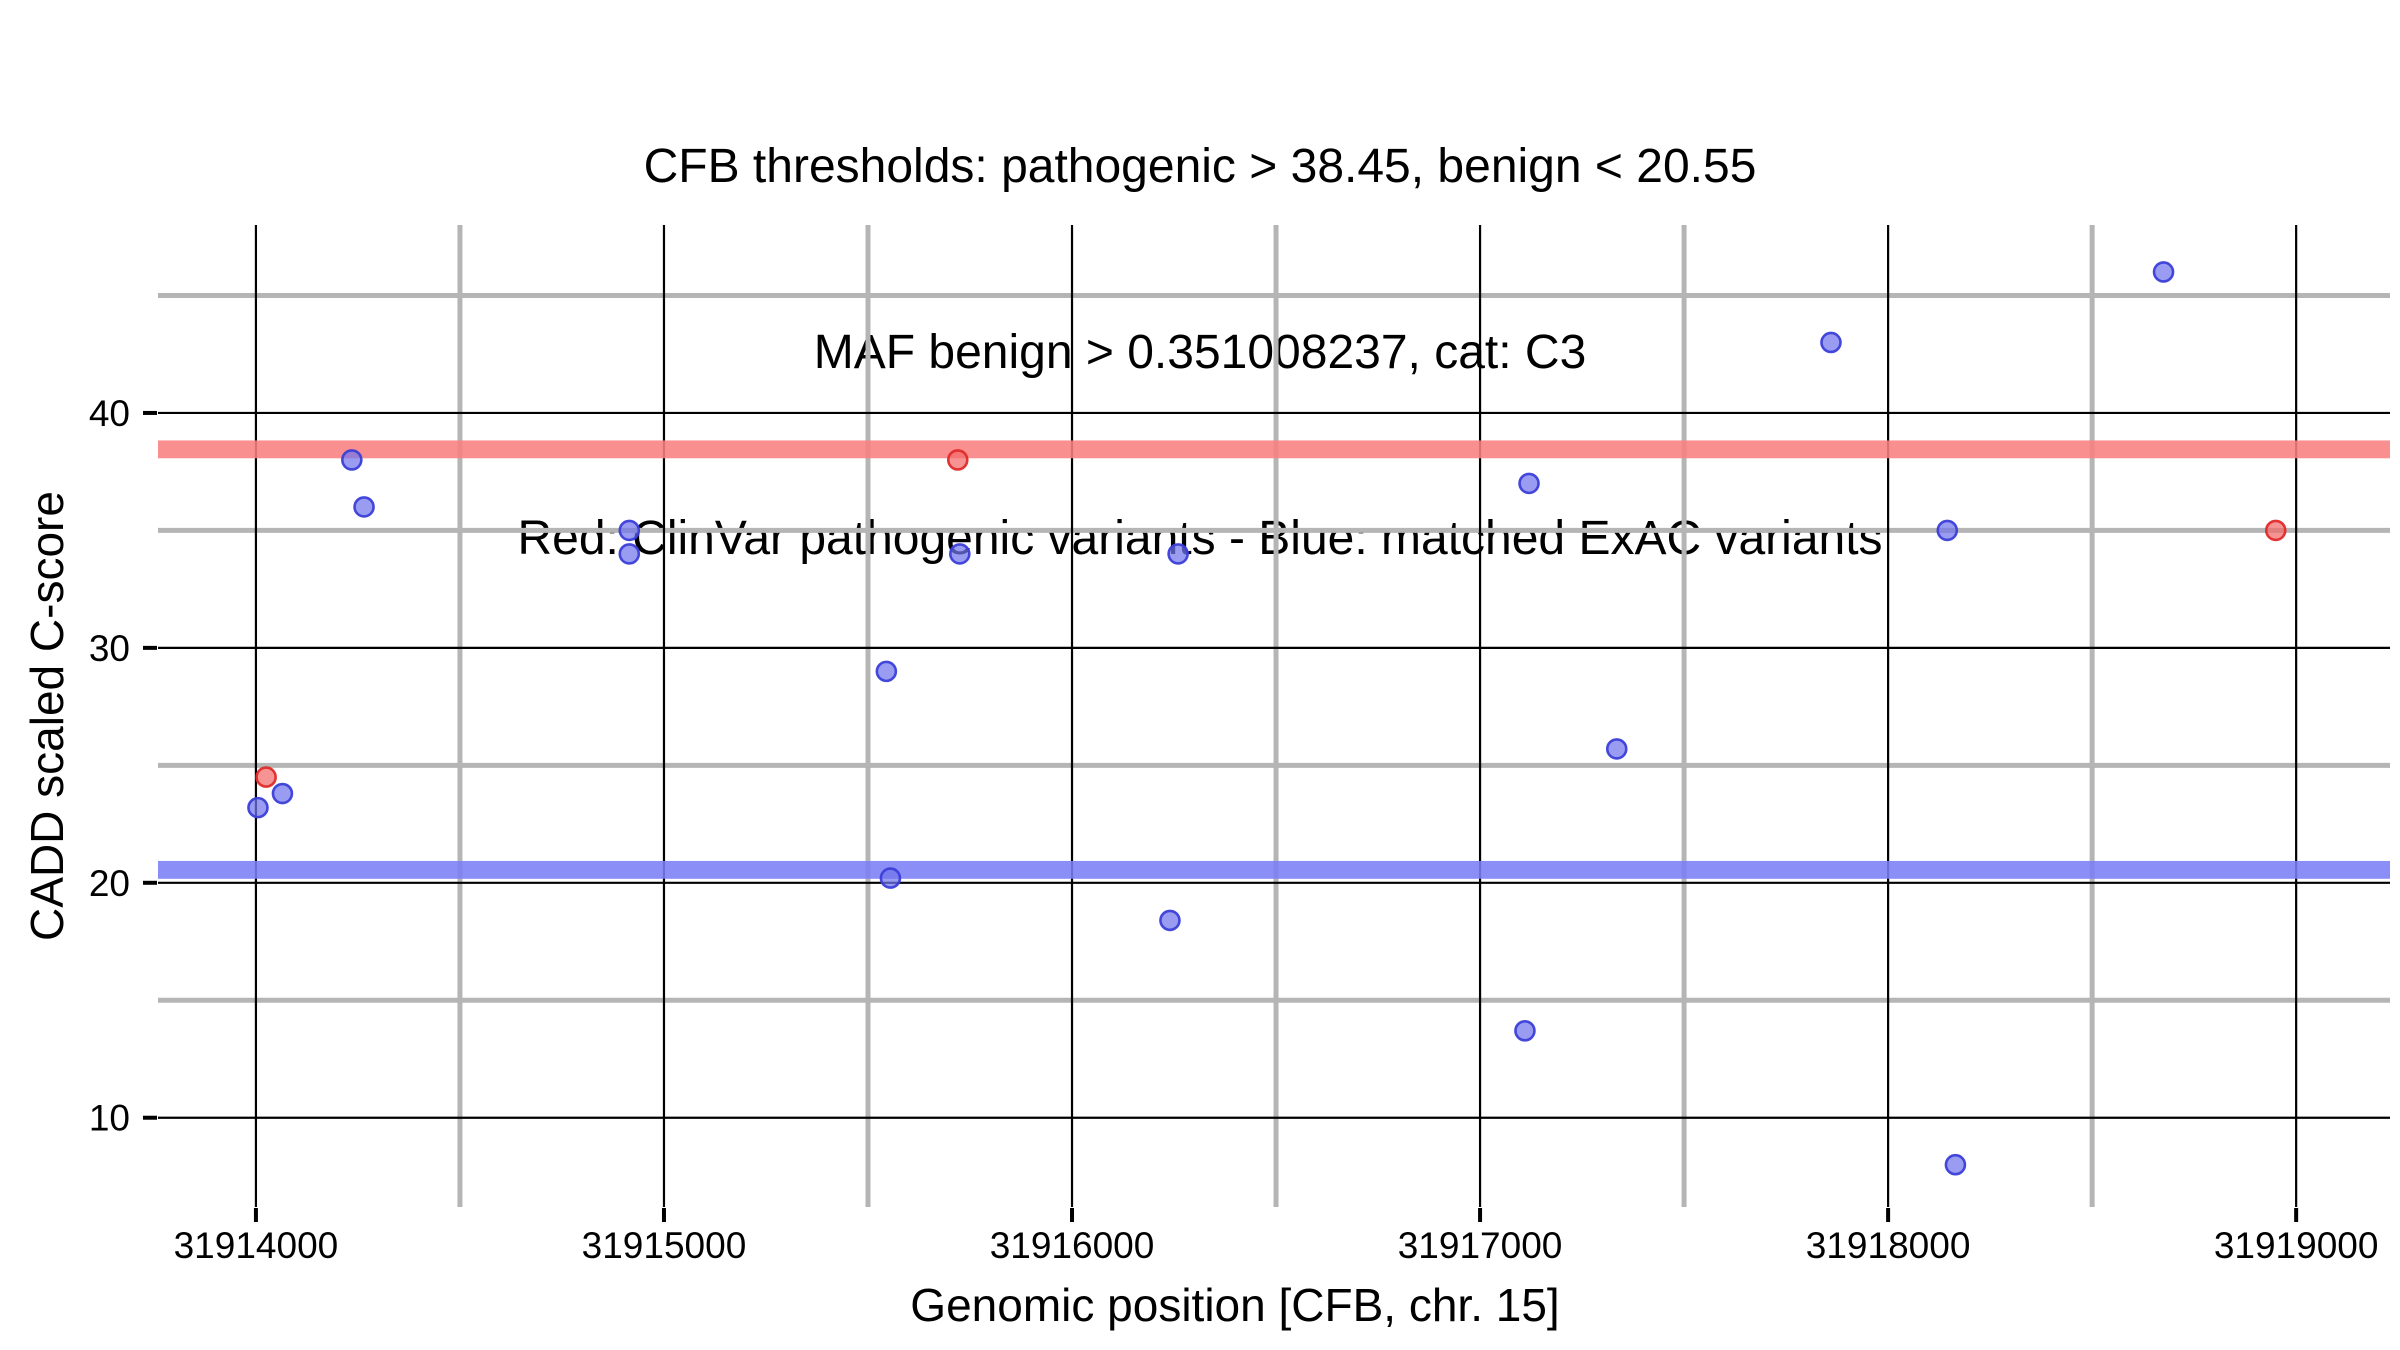 This screenshot has width=2400, height=1350. Describe the element at coordinates (1072, 1245) in the screenshot. I see `x-axis-tick-label: 31916000` at that location.